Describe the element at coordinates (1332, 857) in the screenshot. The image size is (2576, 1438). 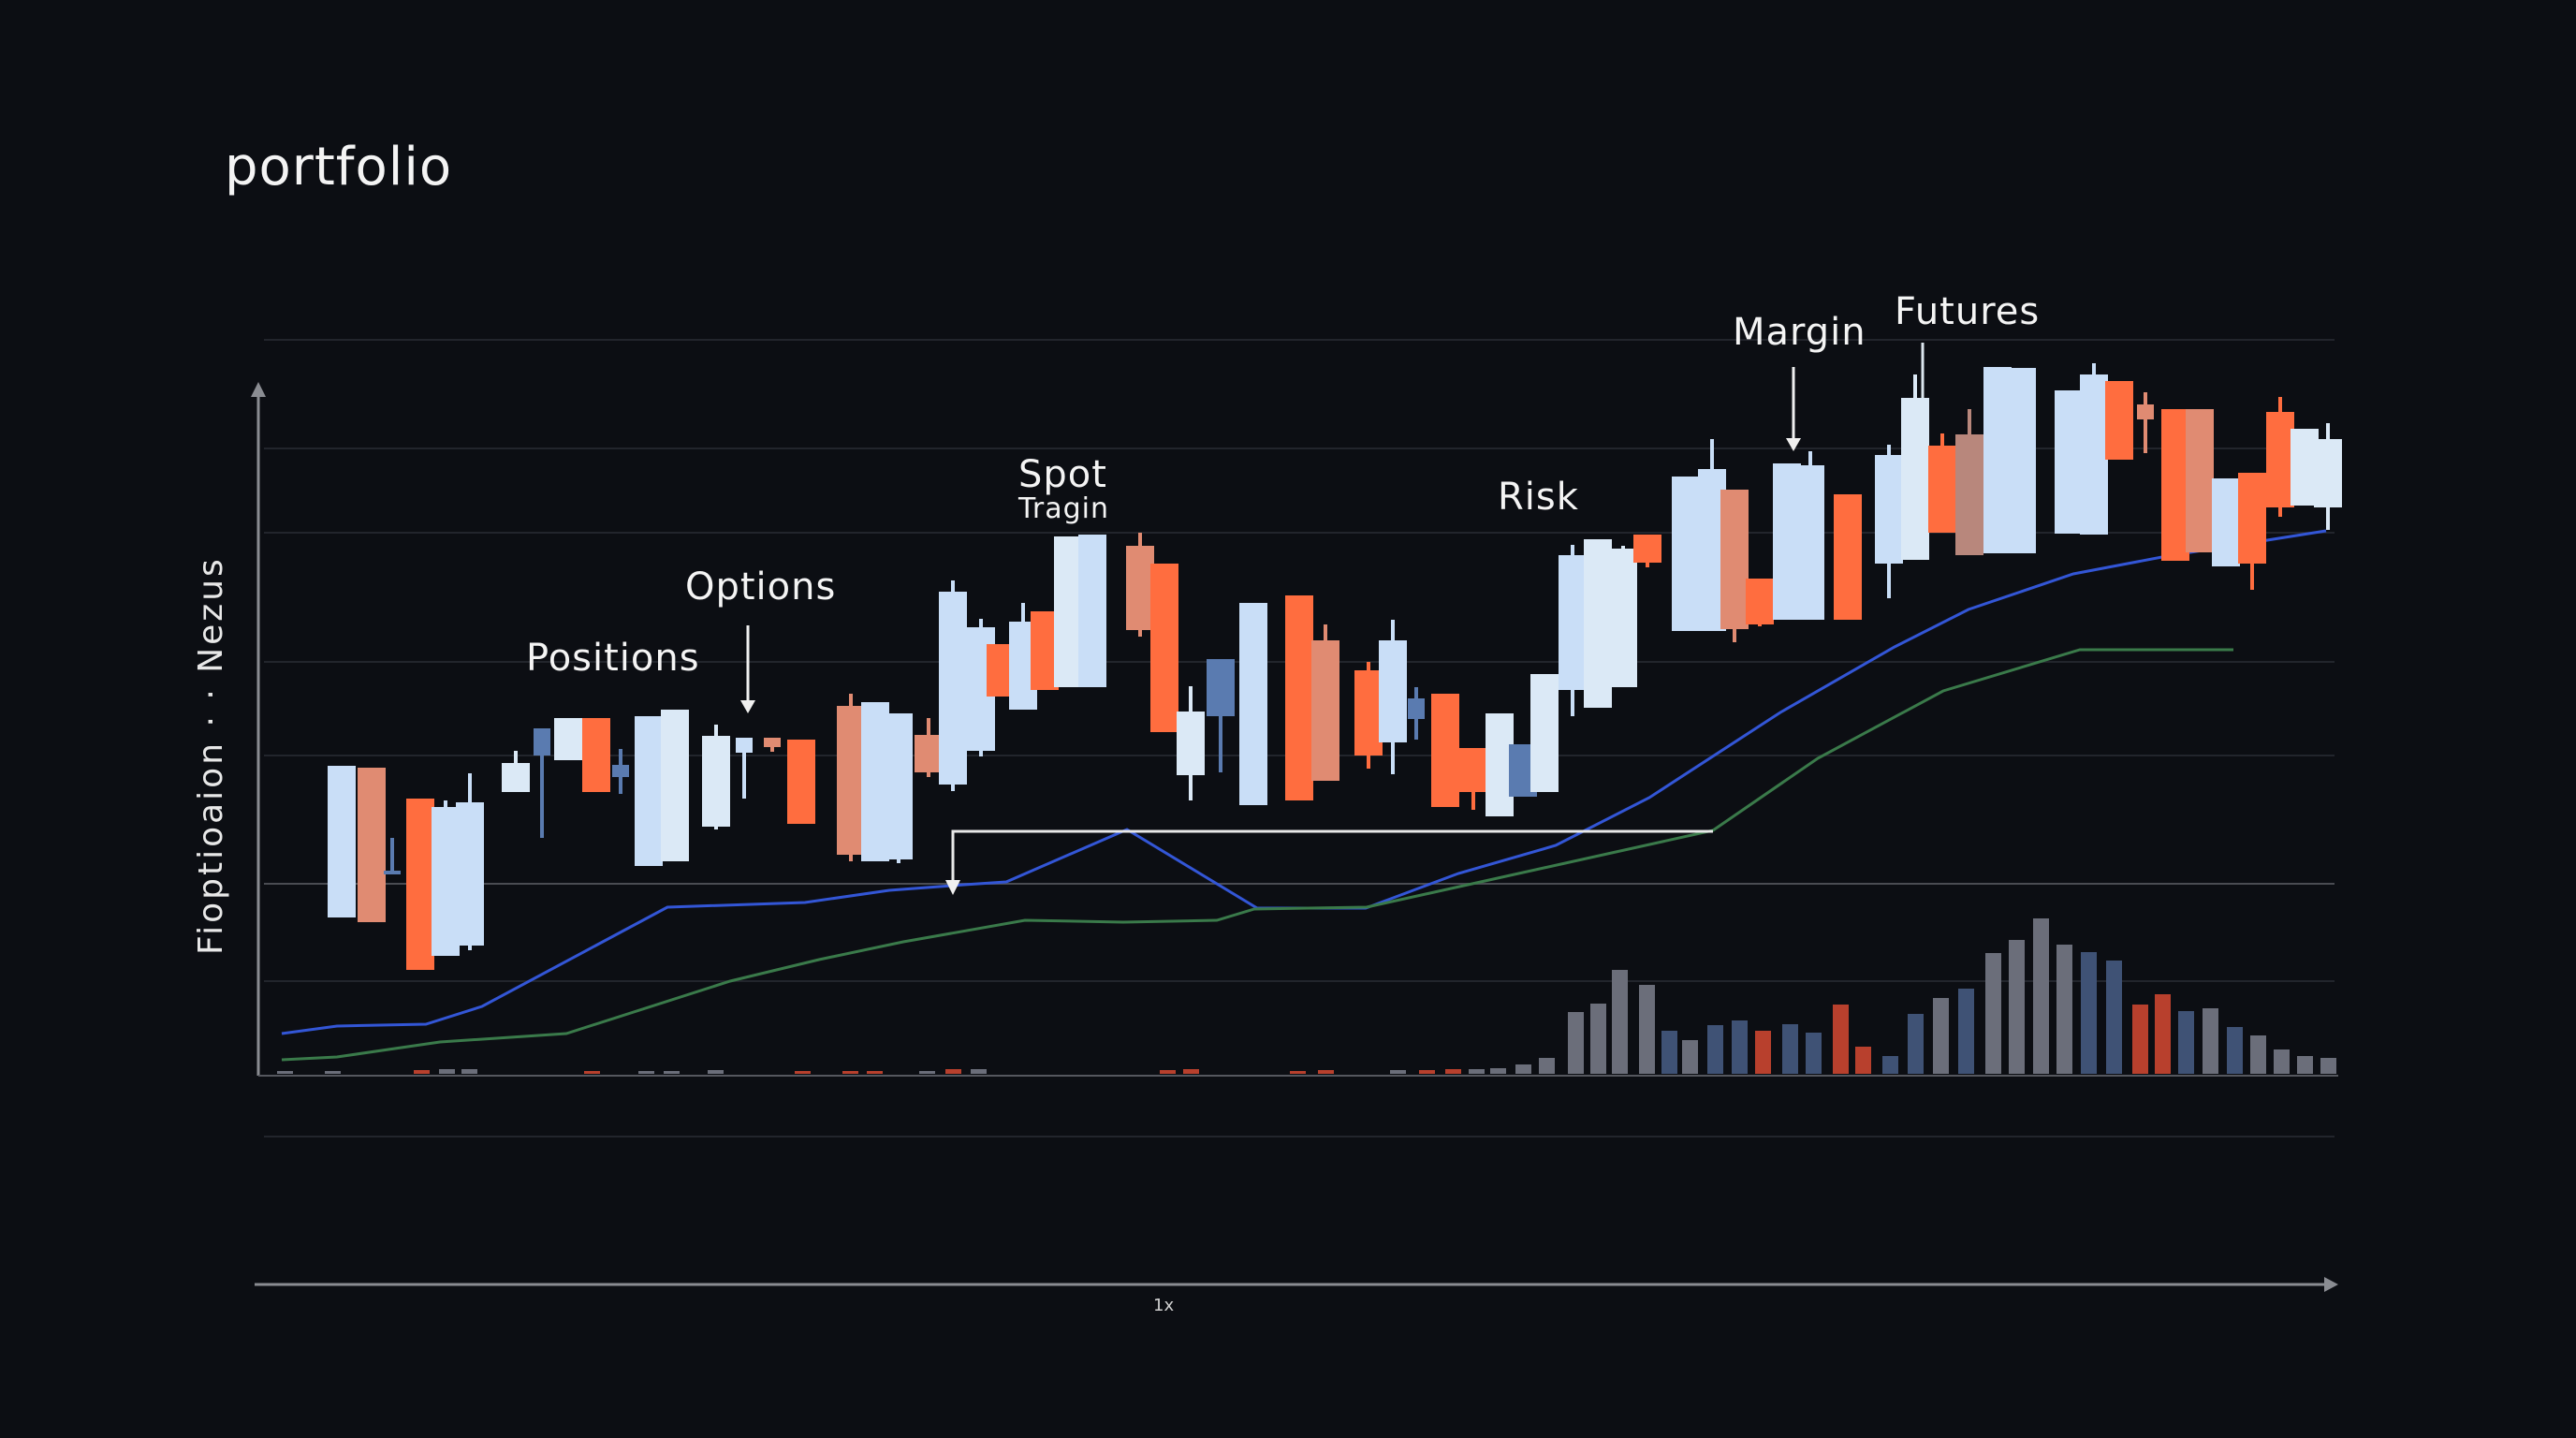
I see `support-line-line` at that location.